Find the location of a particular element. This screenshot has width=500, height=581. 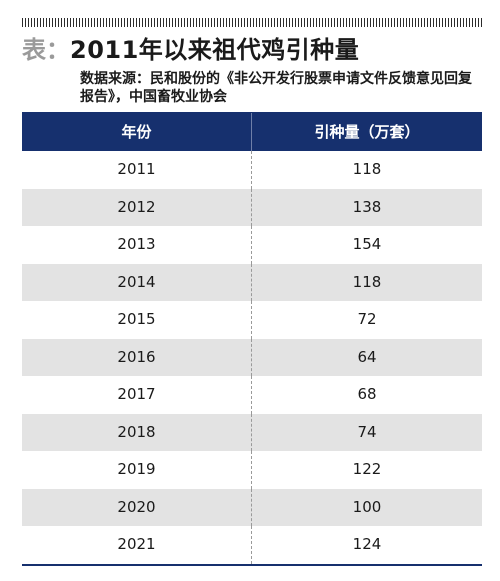

table-row: 2014 118 is located at coordinates (252, 282).